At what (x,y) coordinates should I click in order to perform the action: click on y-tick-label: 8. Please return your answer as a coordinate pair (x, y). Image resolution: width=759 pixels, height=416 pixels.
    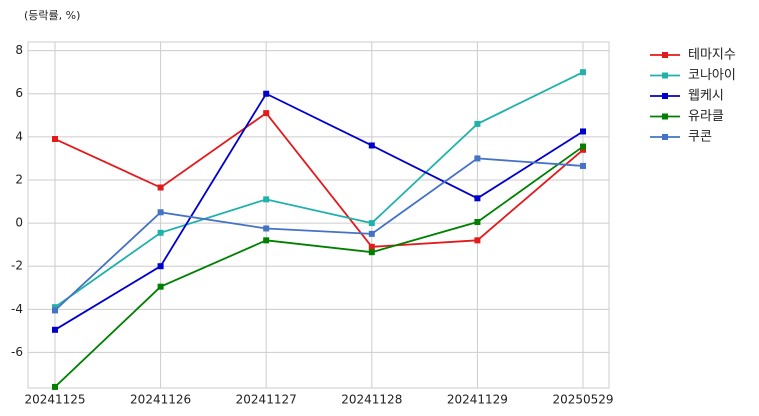
    Looking at the image, I should click on (19, 50).